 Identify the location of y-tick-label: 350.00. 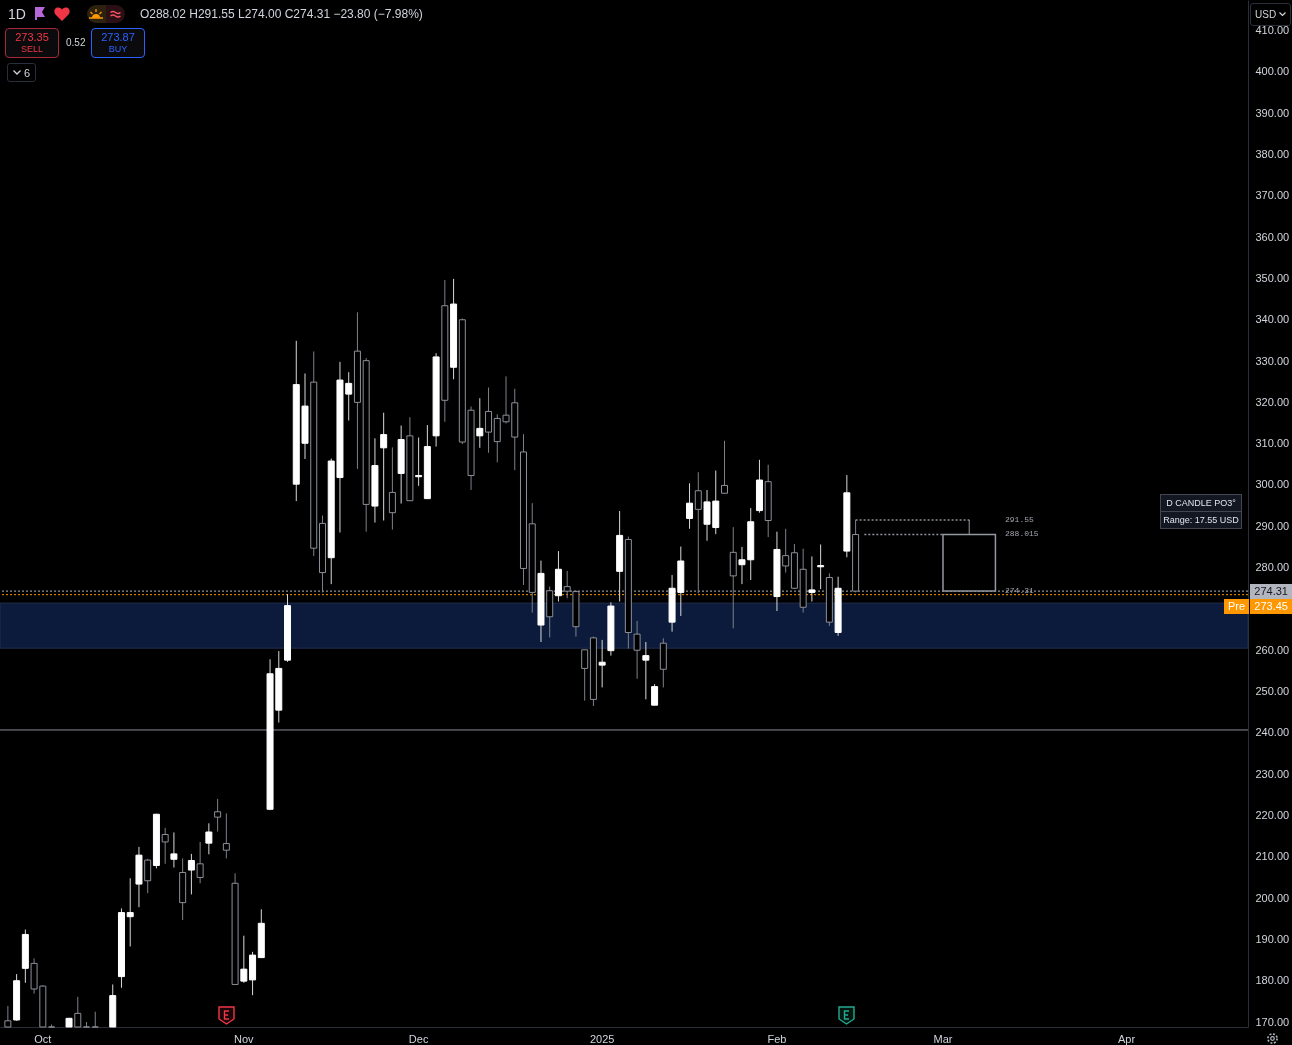
(1272, 277).